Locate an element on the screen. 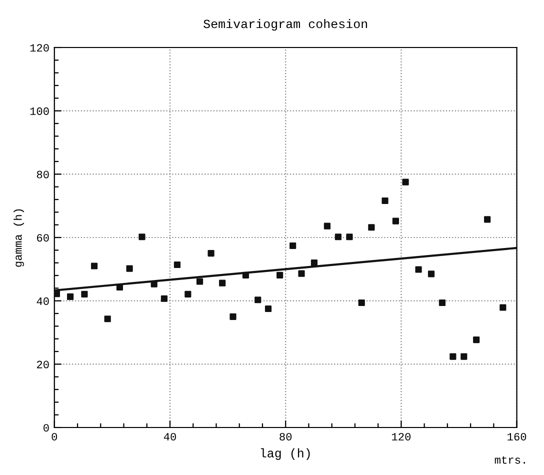 The width and height of the screenshot is (544, 475). x-tick-label: 120 is located at coordinates (401, 436).